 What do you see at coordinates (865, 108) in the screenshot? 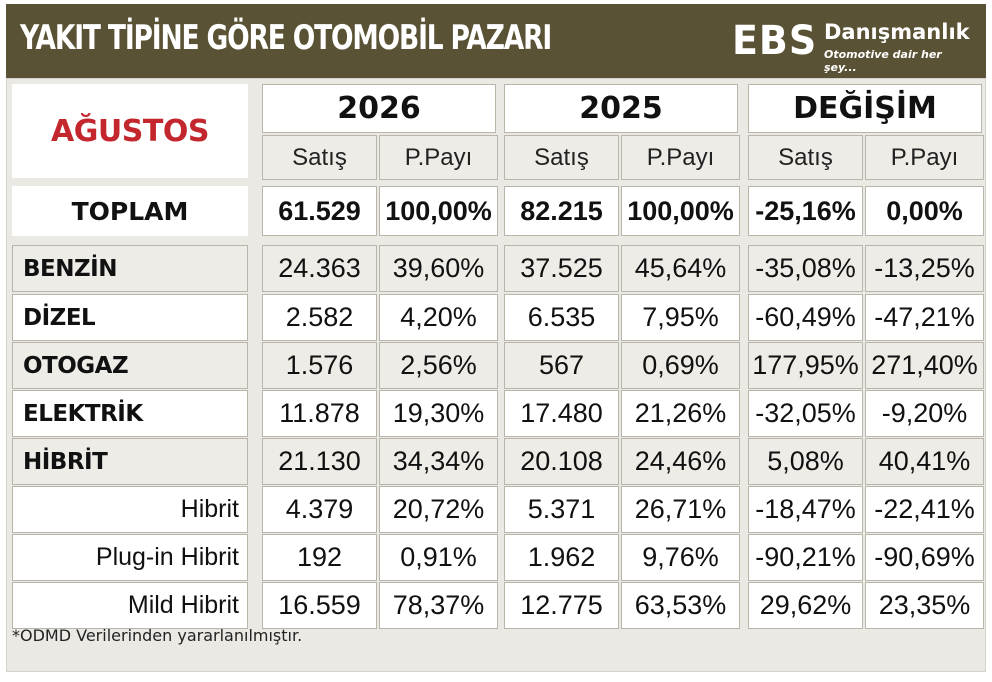
I see `group-header: DEĞİŞİM` at bounding box center [865, 108].